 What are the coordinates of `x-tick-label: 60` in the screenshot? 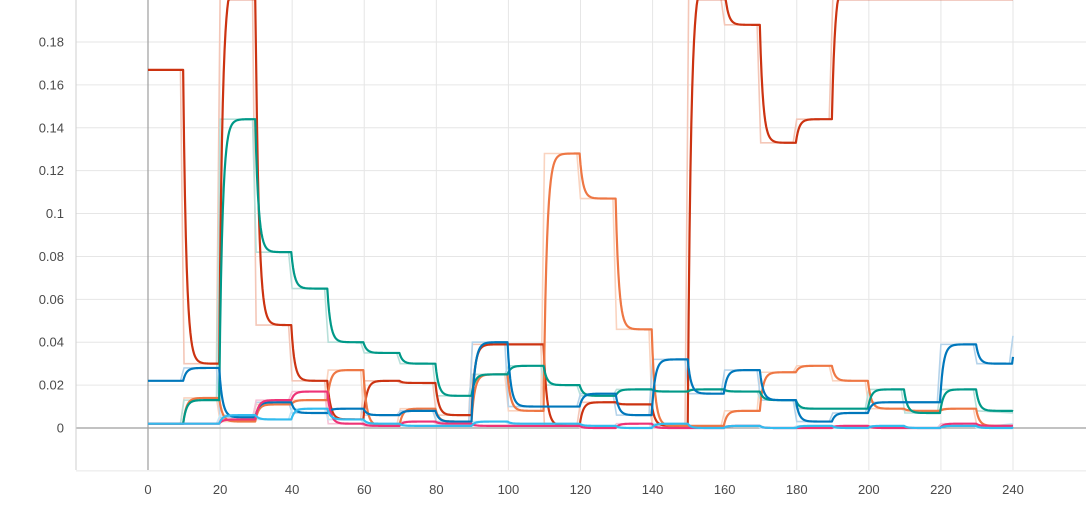 It's located at (364, 489).